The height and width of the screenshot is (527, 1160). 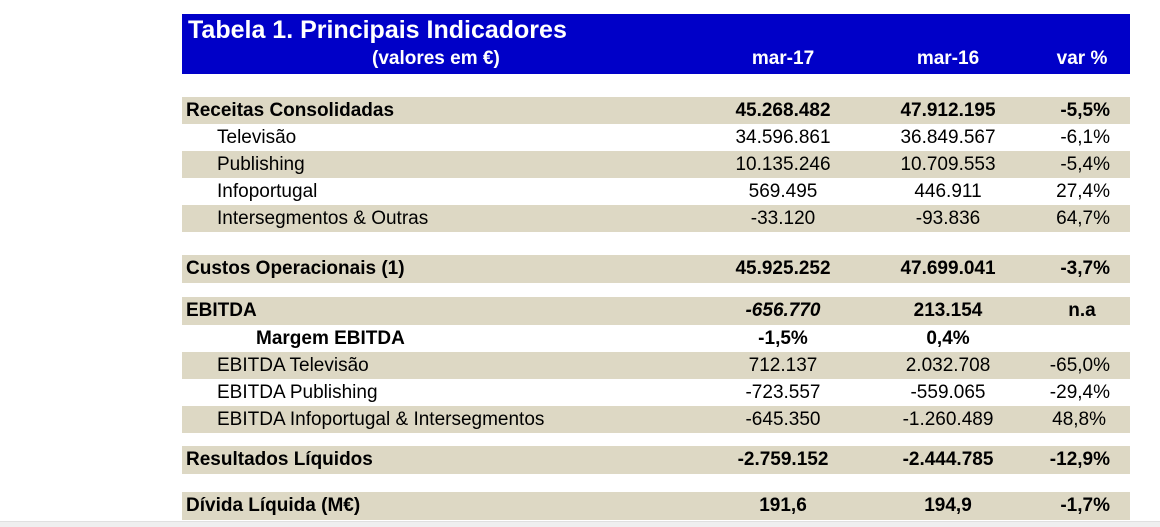 I want to click on value-var: -12,9%, so click(x=1079, y=459).